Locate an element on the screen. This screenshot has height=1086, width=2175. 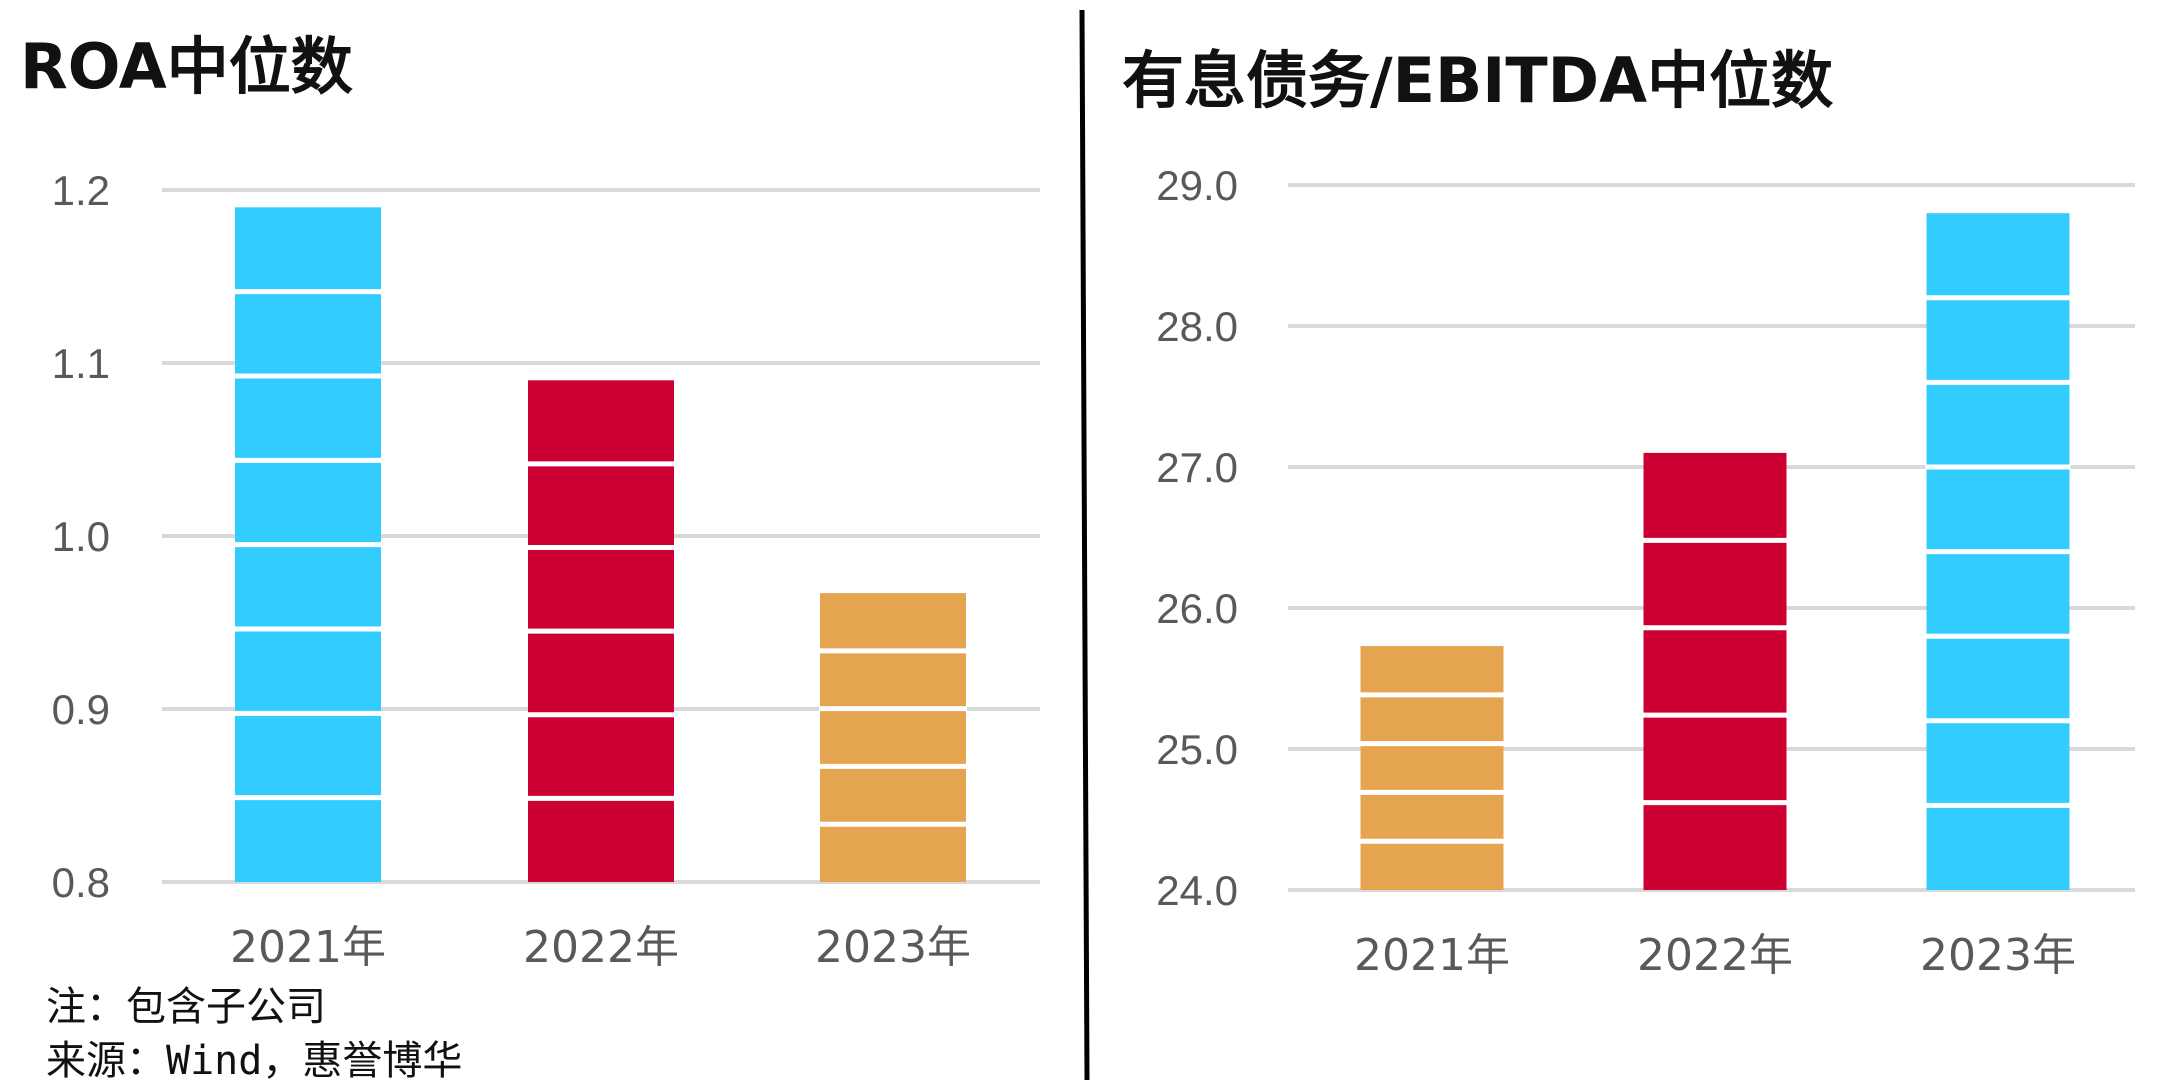
debt-ebitda-category-label: 2023年 is located at coordinates (1998, 955).